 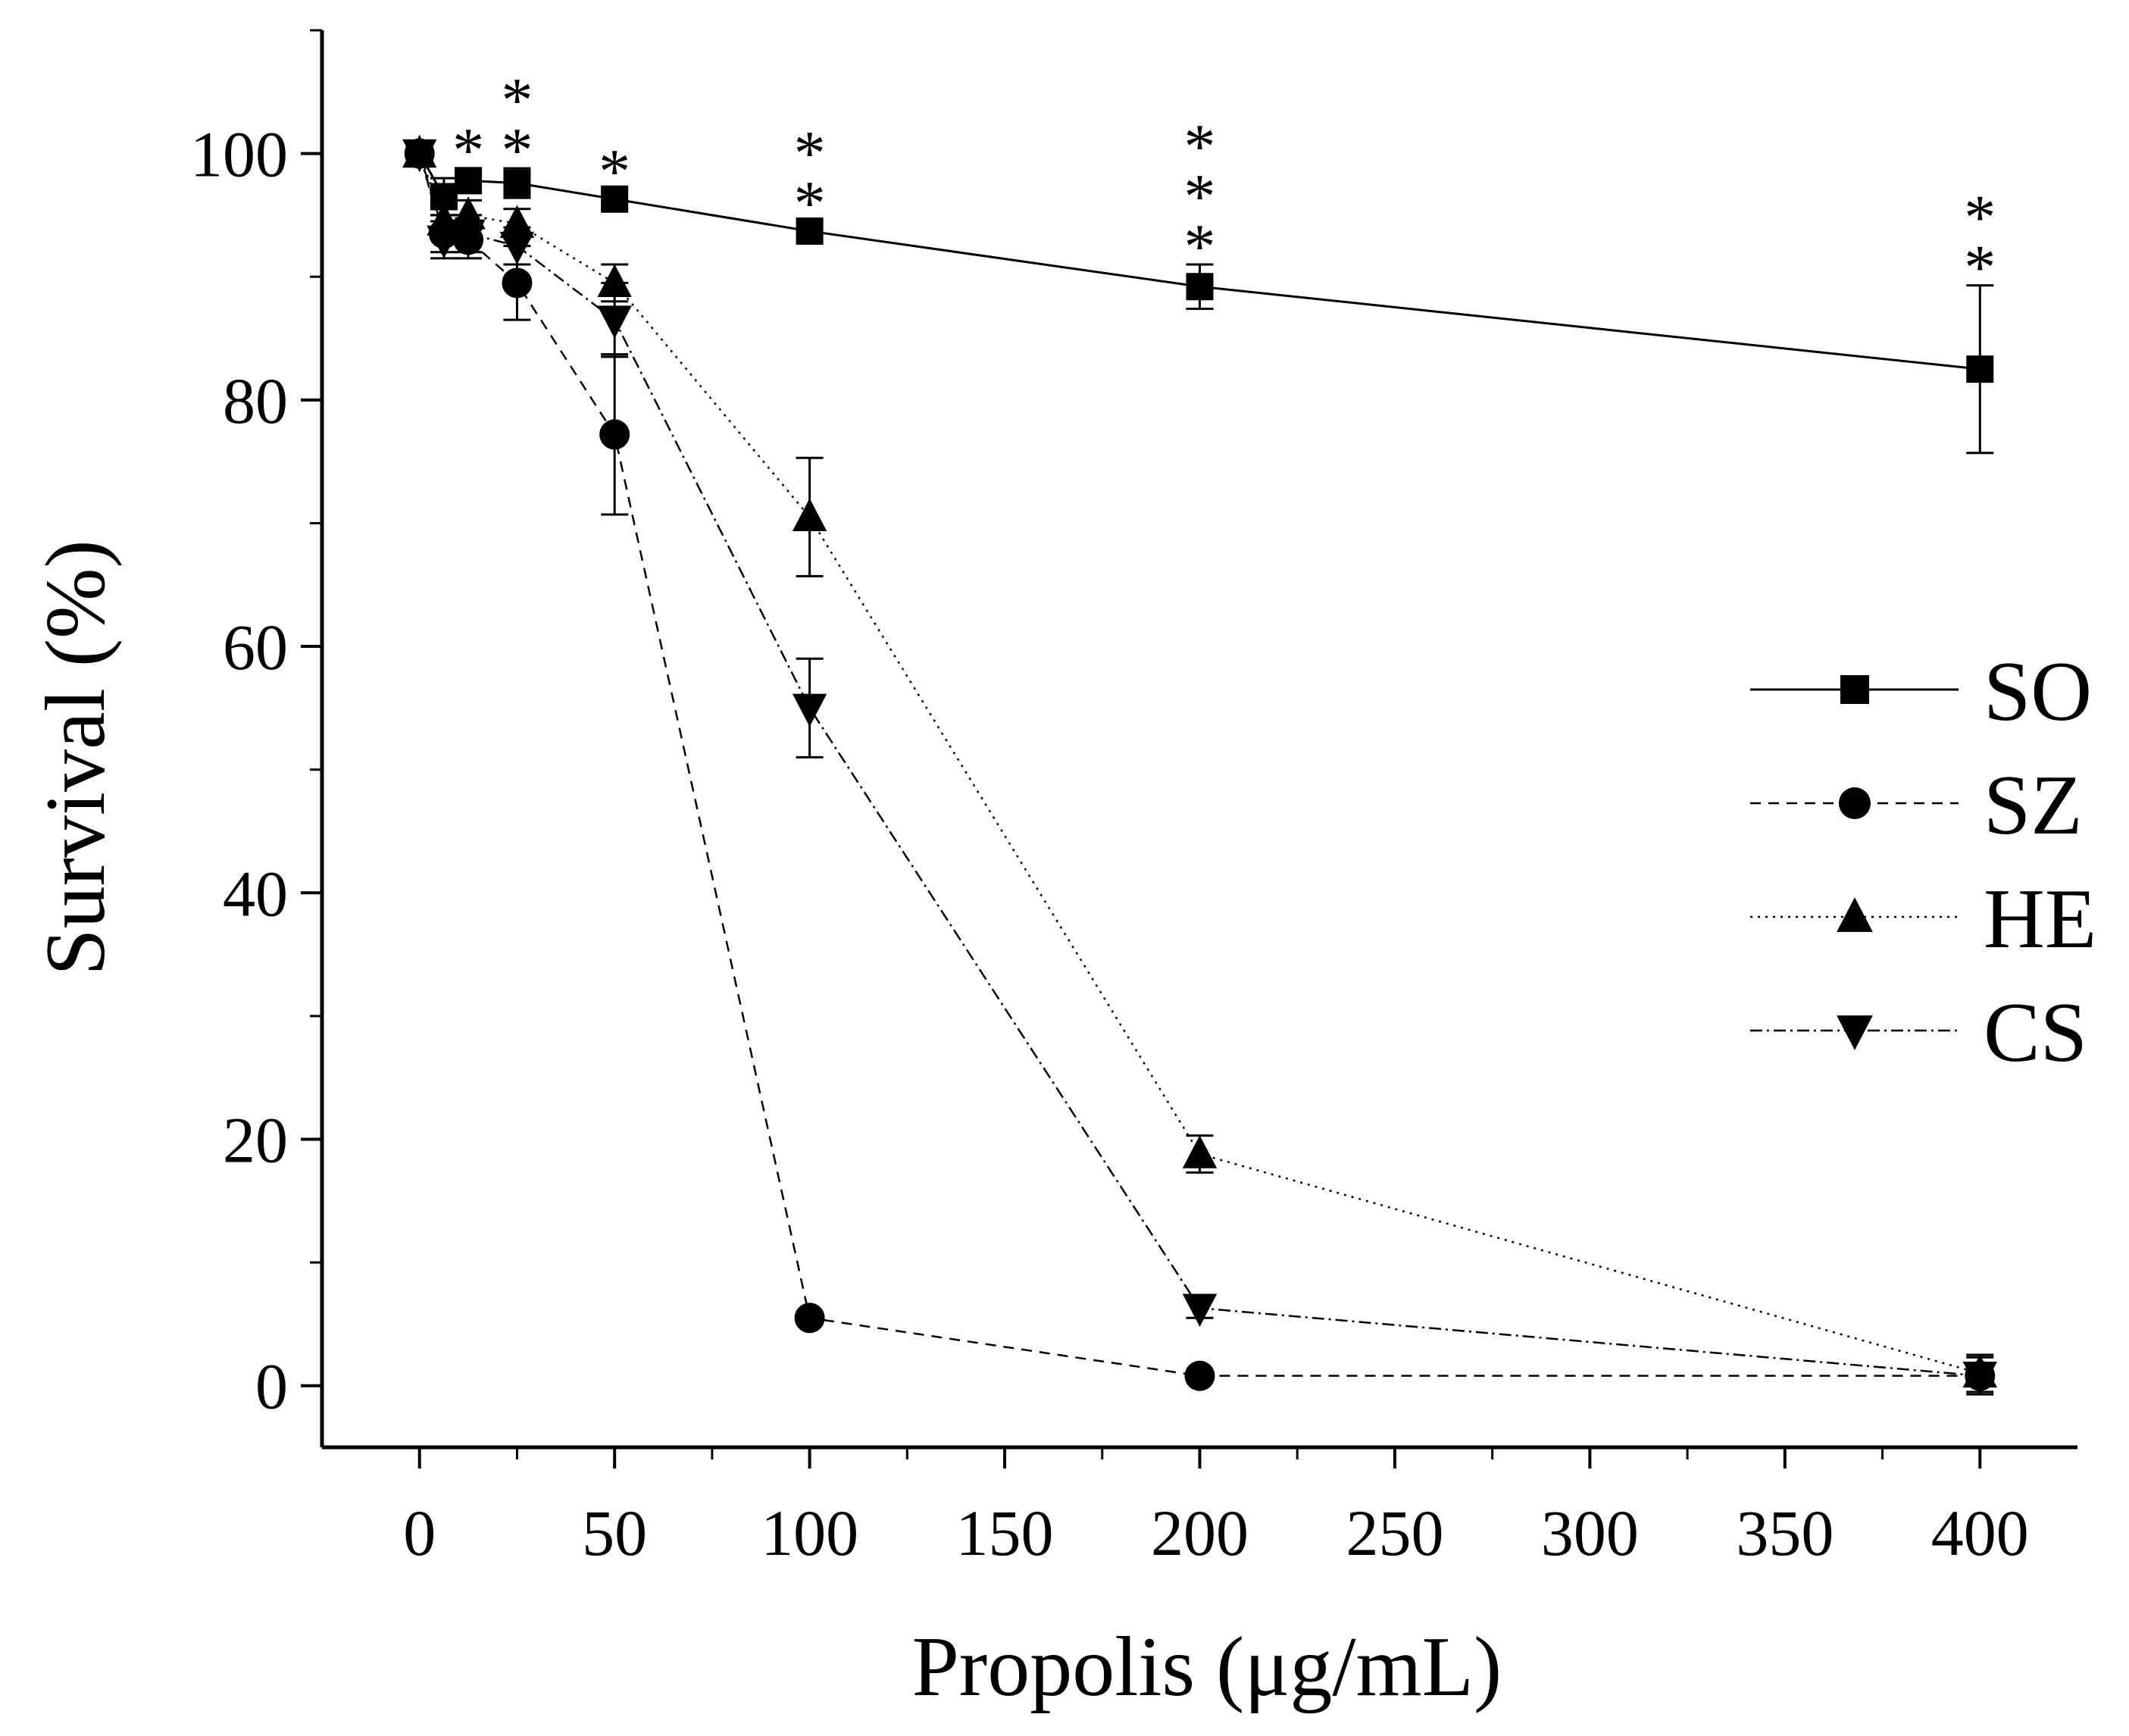 I want to click on x-tick-label: 400, so click(x=1980, y=1533).